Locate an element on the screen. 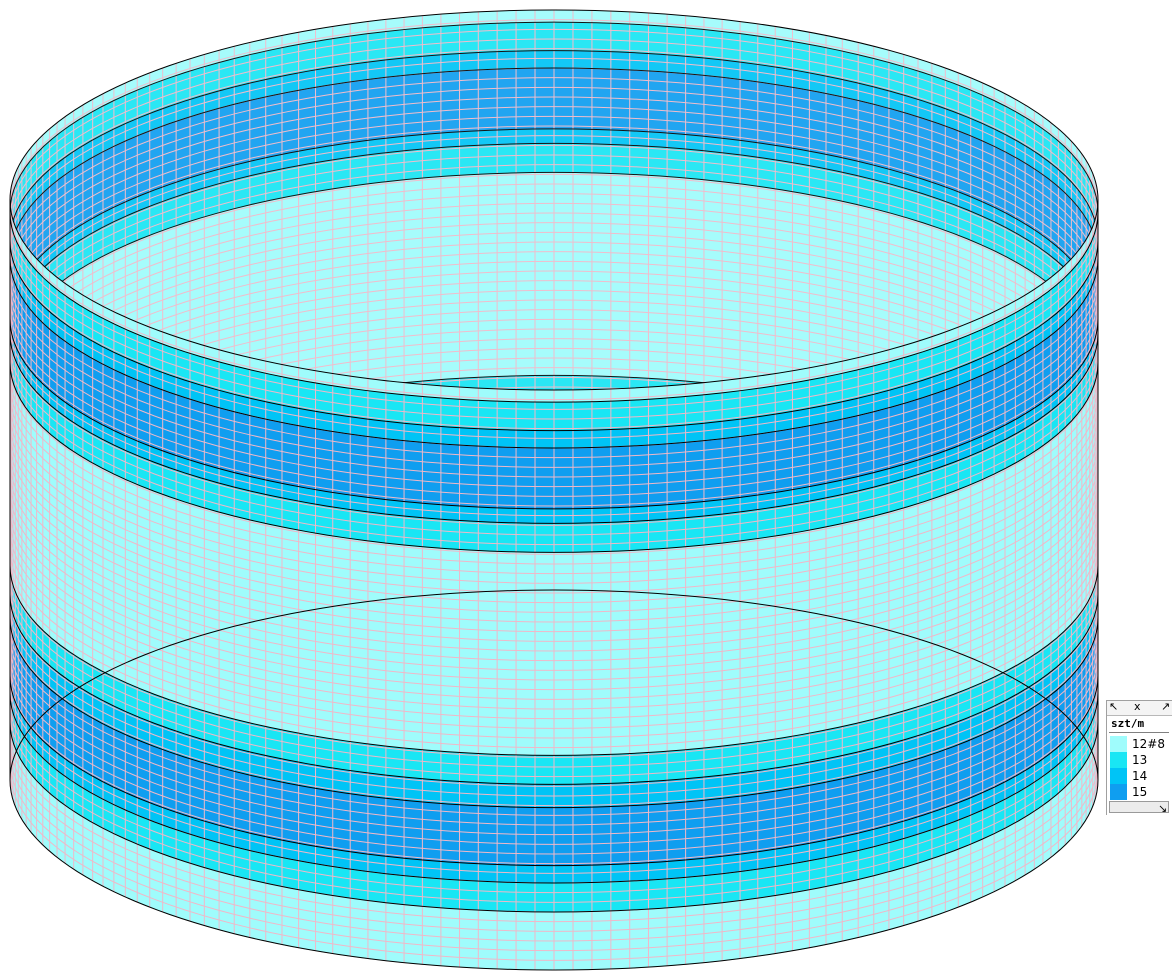 The height and width of the screenshot is (980, 1172). legend-entry: 13 is located at coordinates (1140, 760).